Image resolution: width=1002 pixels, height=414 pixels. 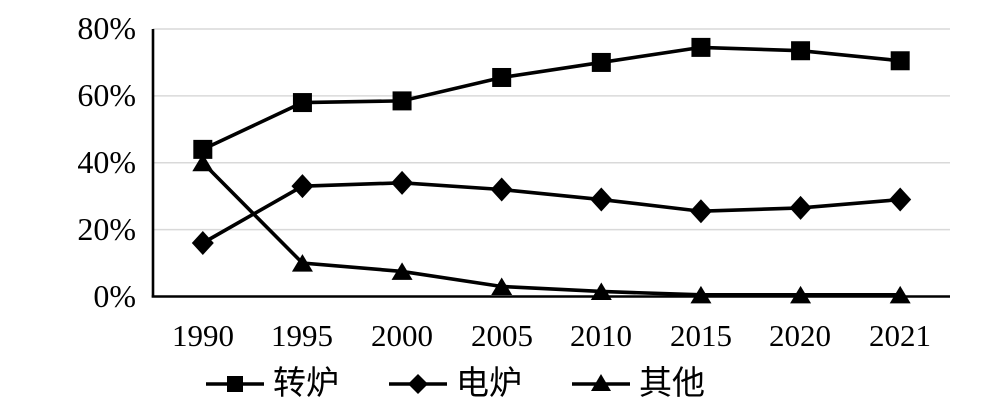 What do you see at coordinates (203, 335) in the screenshot?
I see `x-tick-label-1990: 1990` at bounding box center [203, 335].